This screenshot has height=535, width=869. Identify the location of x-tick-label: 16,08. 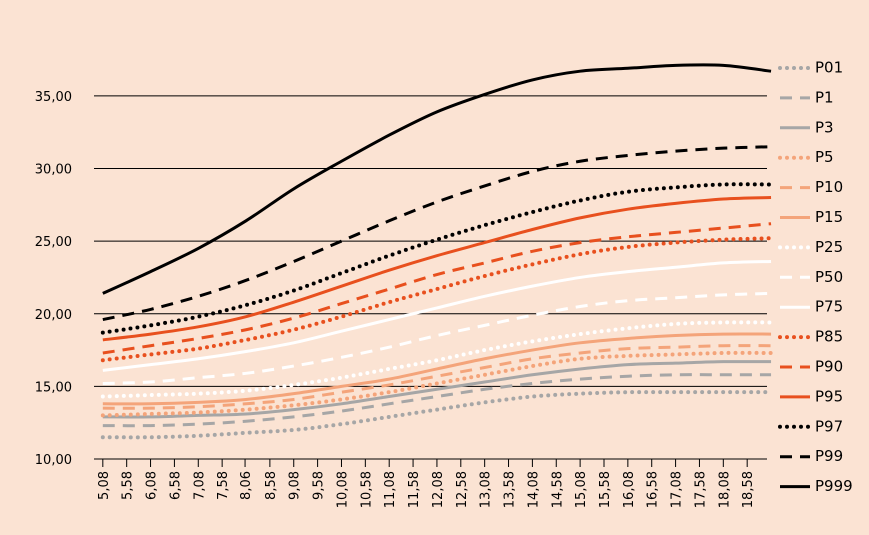
(629, 489).